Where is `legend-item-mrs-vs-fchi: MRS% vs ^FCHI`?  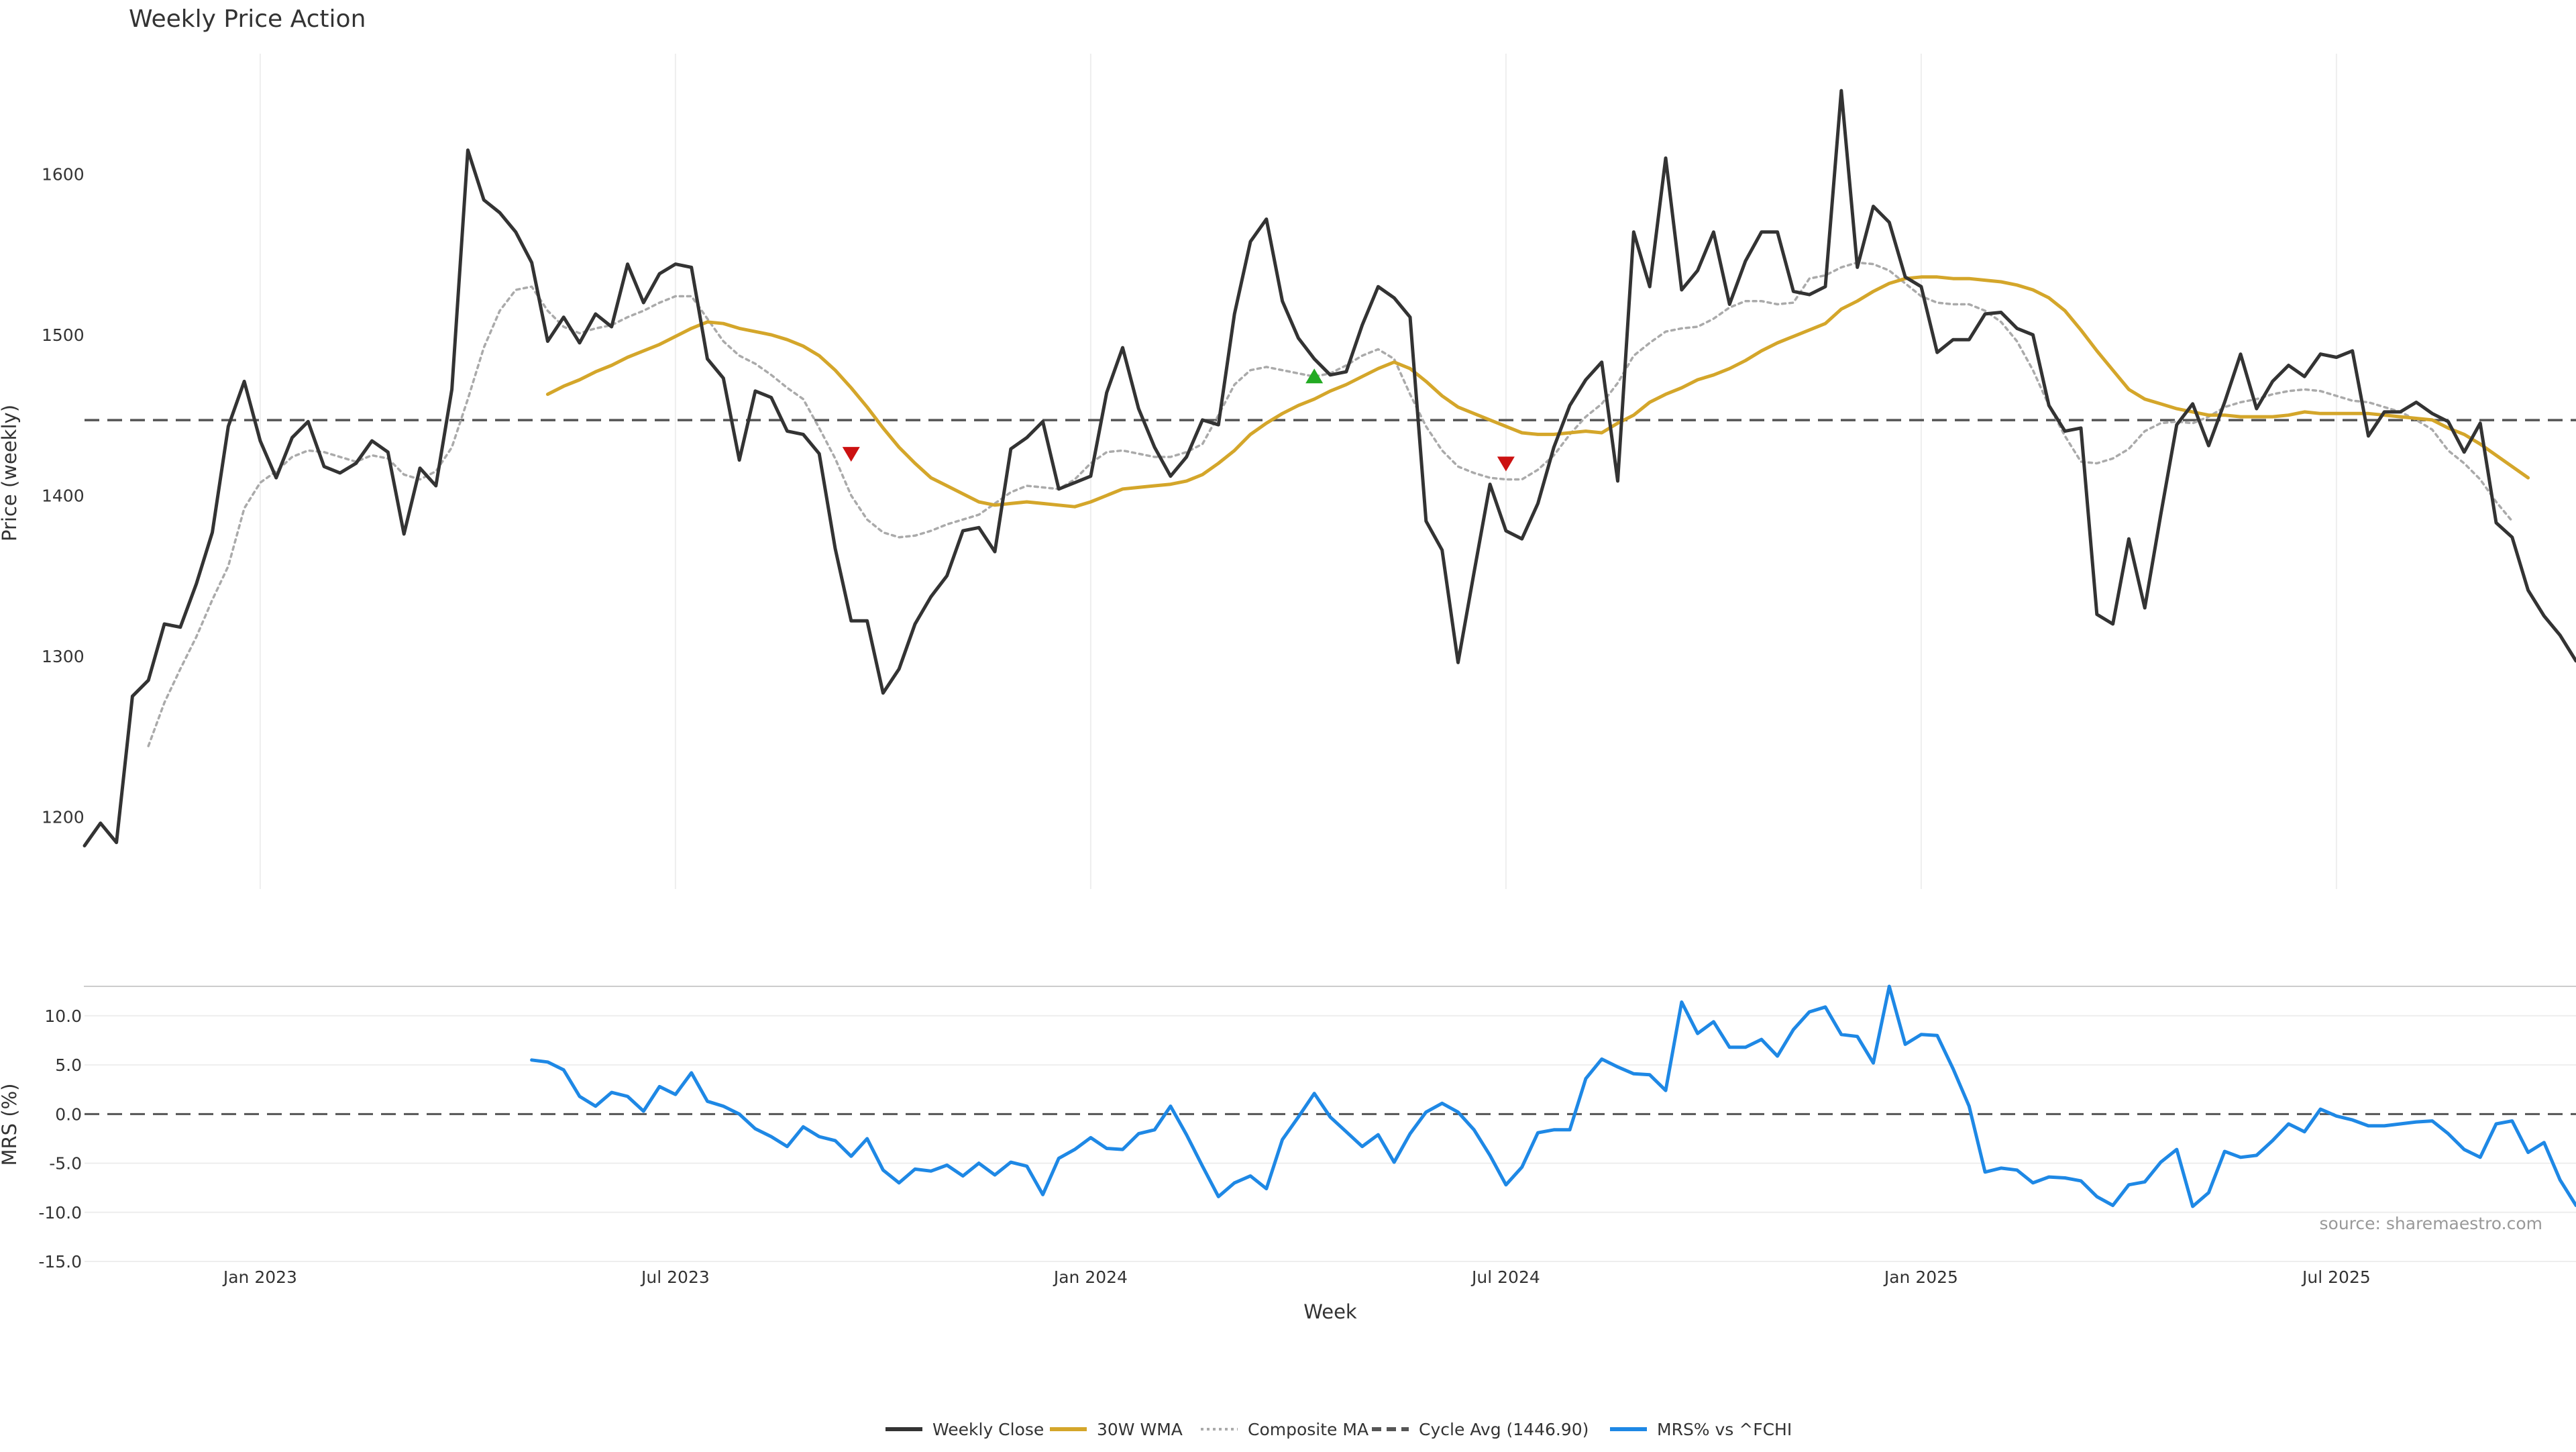 legend-item-mrs-vs-fchi: MRS% vs ^FCHI is located at coordinates (1701, 1430).